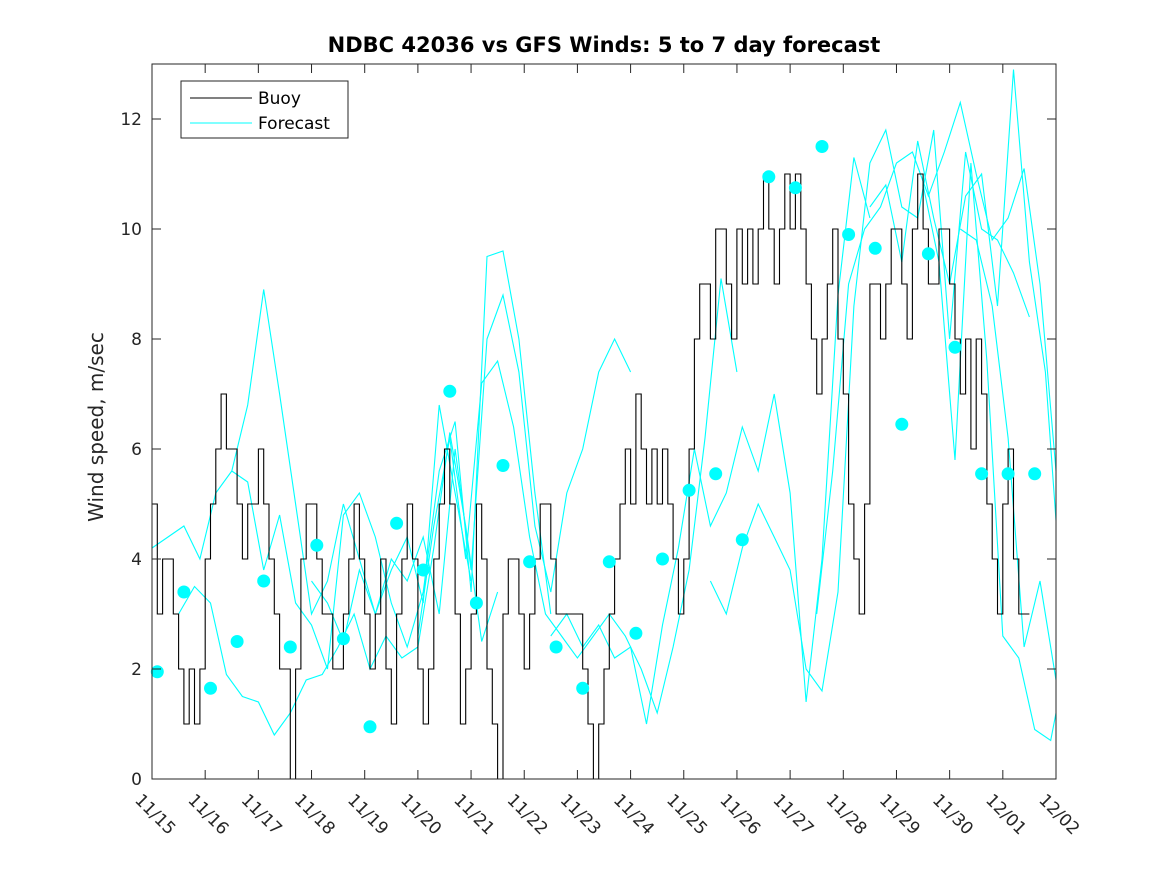 This screenshot has height=875, width=1167. What do you see at coordinates (131, 120) in the screenshot?
I see `y-tick-label: 12` at bounding box center [131, 120].